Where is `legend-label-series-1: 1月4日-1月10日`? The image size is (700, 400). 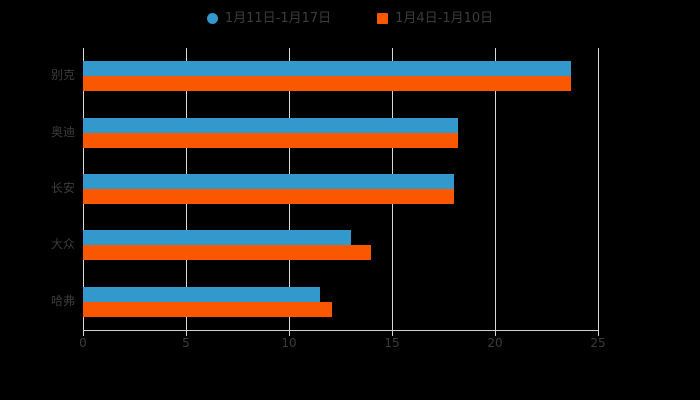 legend-label-series-1: 1月4日-1月10日 is located at coordinates (444, 18).